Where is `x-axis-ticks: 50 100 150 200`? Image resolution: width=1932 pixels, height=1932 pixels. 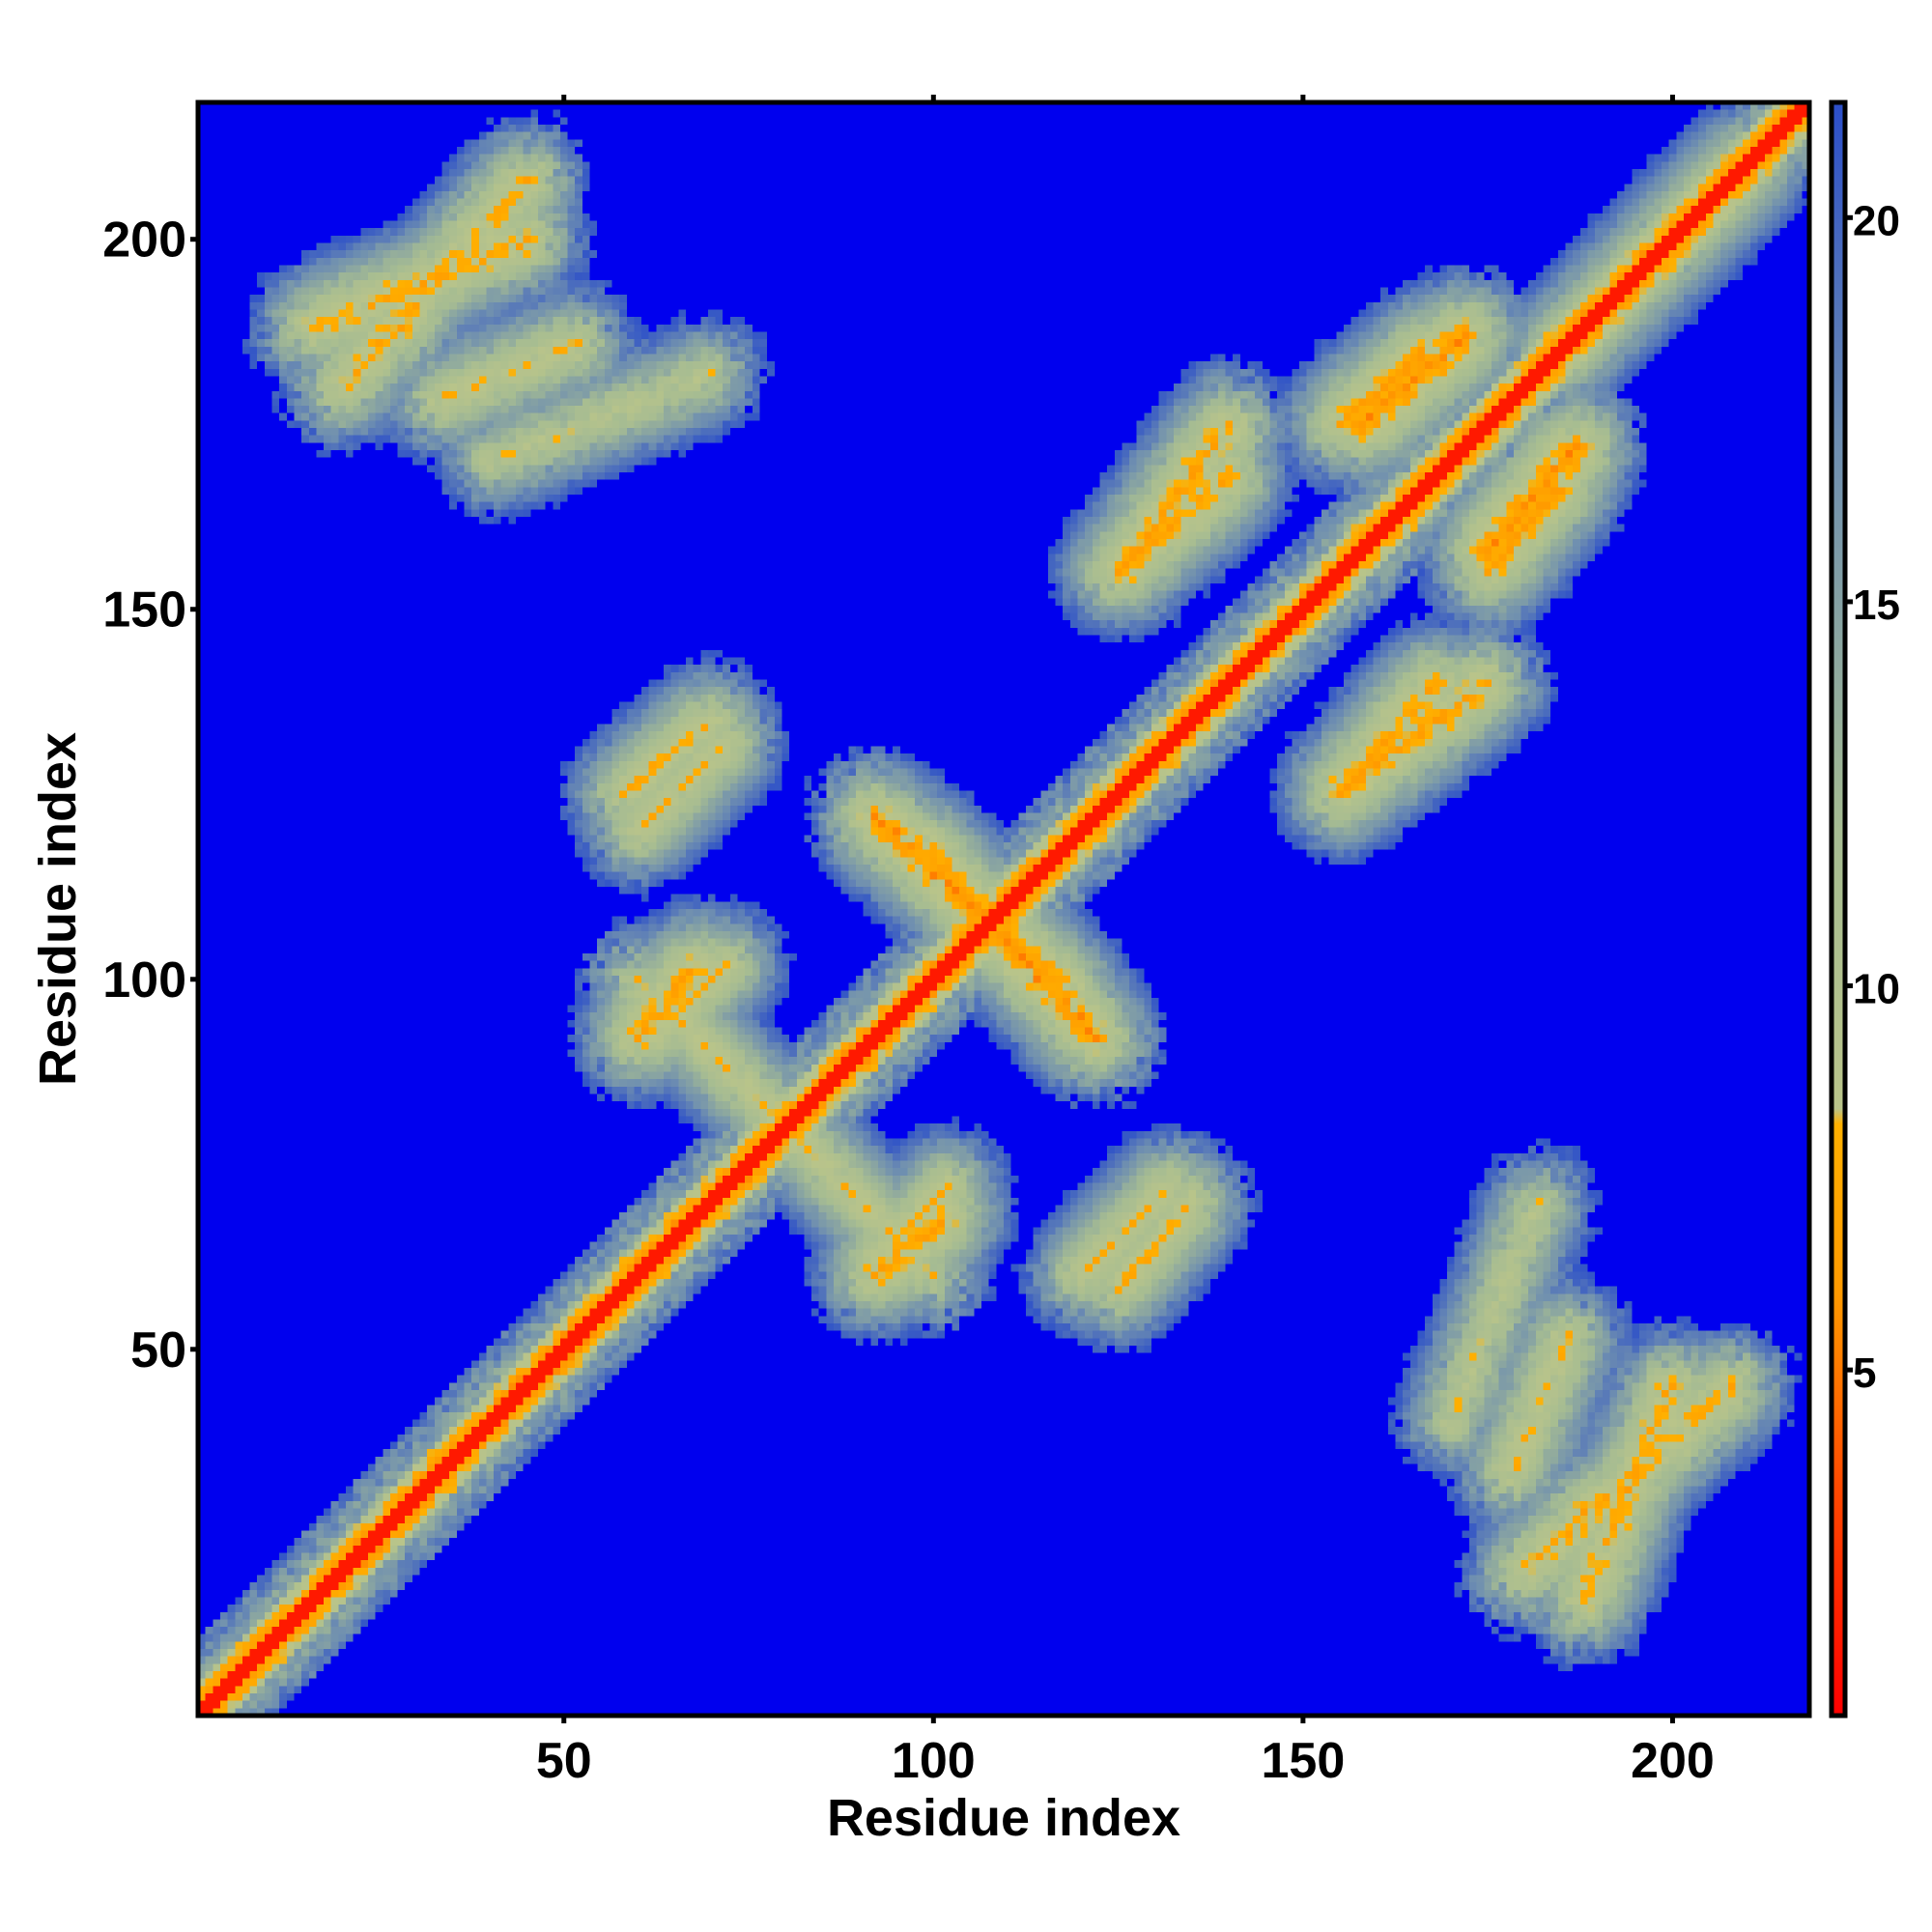
x-axis-ticks: 50 100 150 200 is located at coordinates (1125, 1752).